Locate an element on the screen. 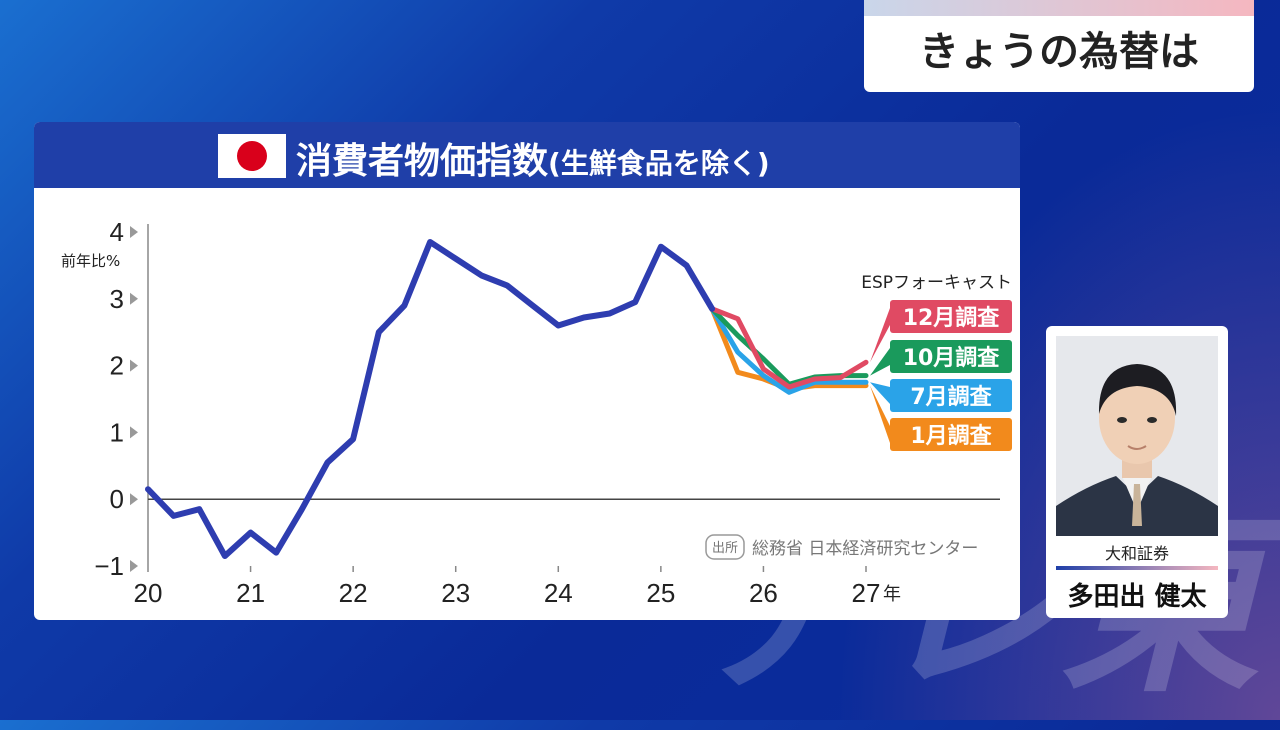 This screenshot has height=730, width=1280. source-badge-label: 出所 is located at coordinates (725, 548).